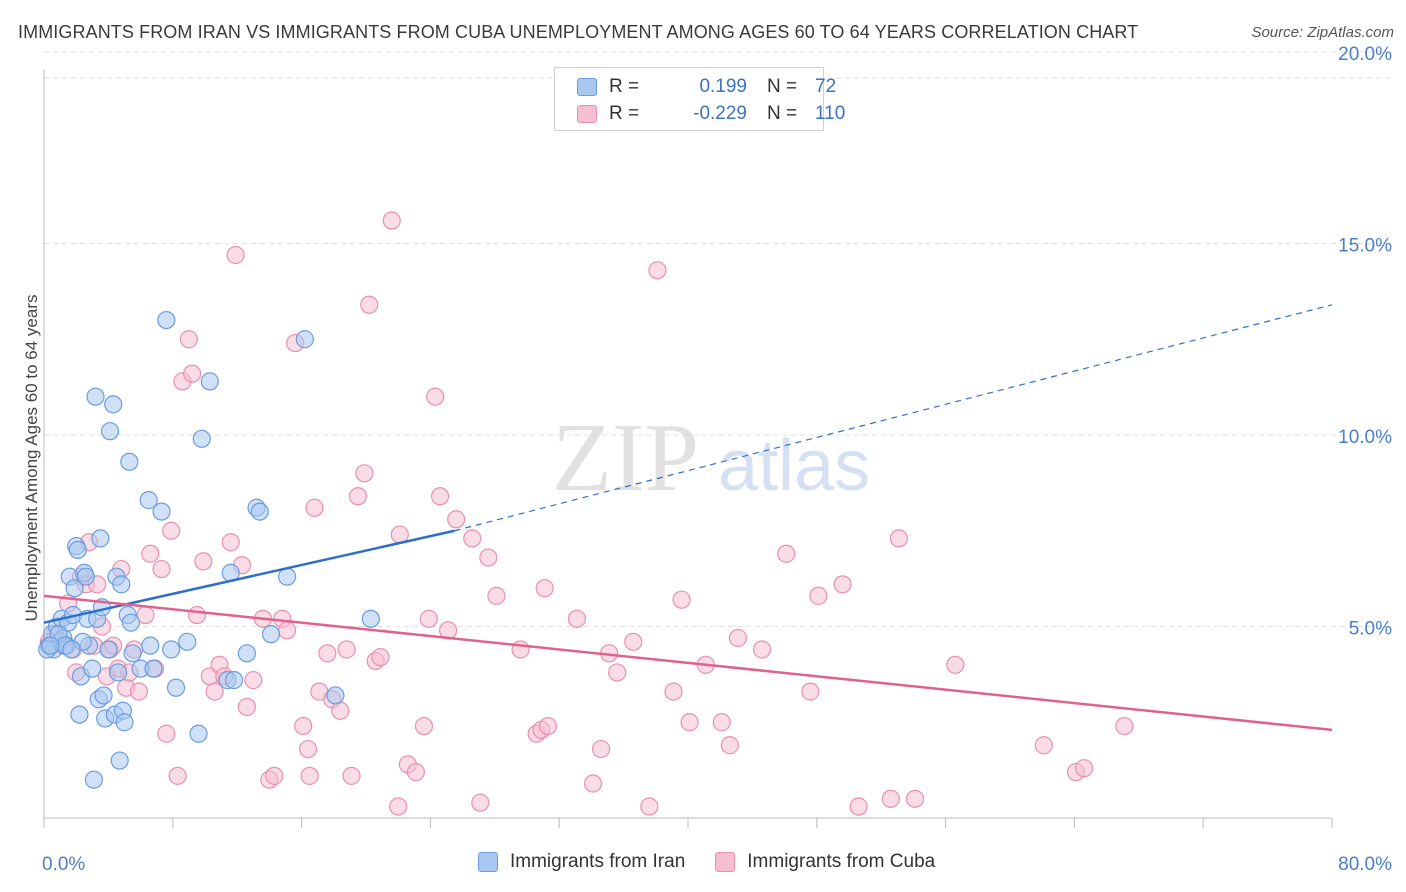 The width and height of the screenshot is (1406, 892). What do you see at coordinates (1365, 342) in the screenshot?
I see `y-axis-tick-labels: 5.0% 10.0% 15.0% 20.0%` at bounding box center [1365, 342].